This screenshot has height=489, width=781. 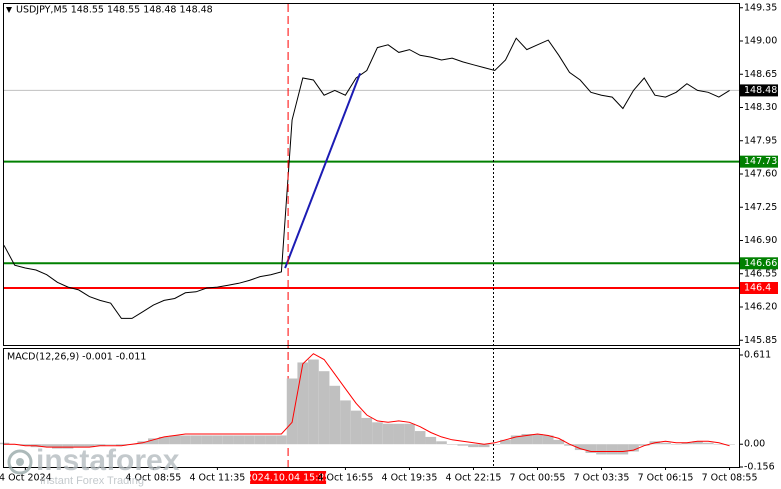 What do you see at coordinates (20, 462) in the screenshot?
I see `watermark-logo-dot` at bounding box center [20, 462].